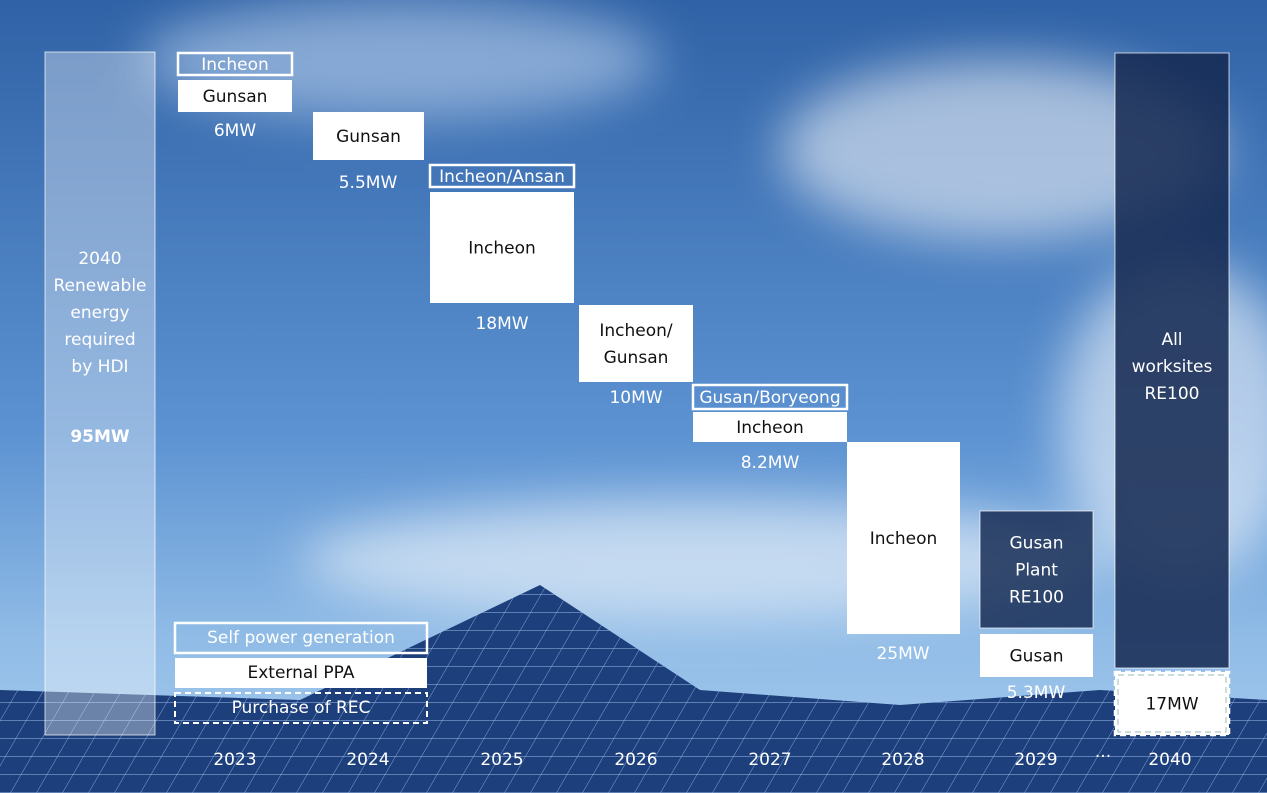 Image resolution: width=1267 pixels, height=793 pixels. I want to click on year: 2040, so click(1169, 760).